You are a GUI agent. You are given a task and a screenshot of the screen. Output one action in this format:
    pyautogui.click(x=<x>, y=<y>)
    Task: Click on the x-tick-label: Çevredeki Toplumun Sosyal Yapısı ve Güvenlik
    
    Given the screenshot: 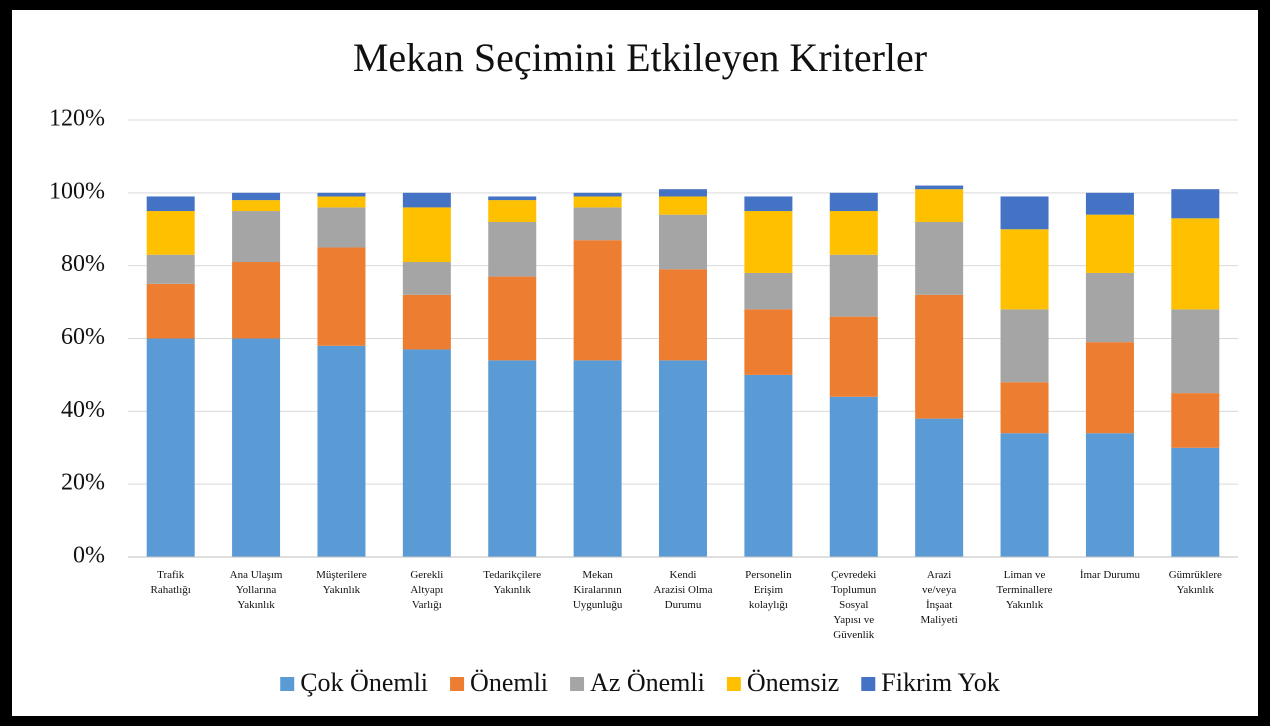 What is the action you would take?
    pyautogui.click(x=854, y=605)
    